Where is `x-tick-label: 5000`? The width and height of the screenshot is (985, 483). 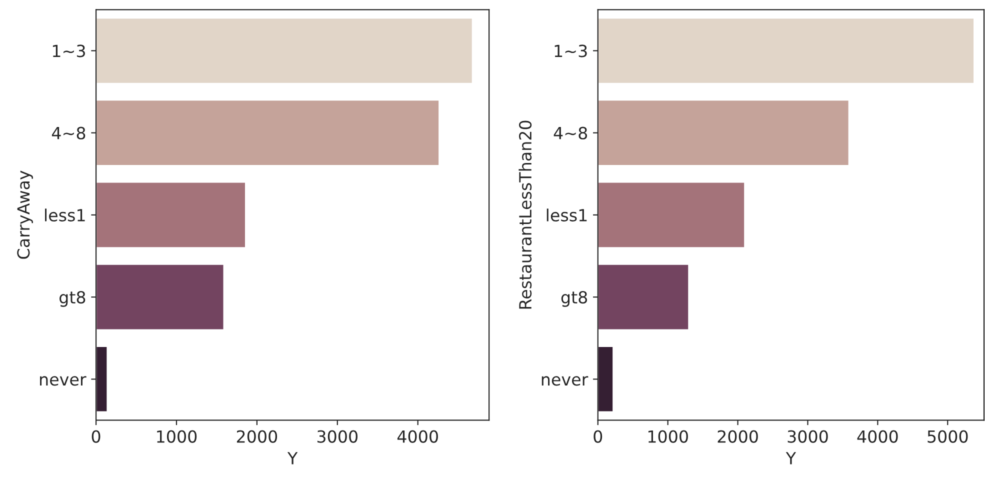 x-tick-label: 5000 is located at coordinates (948, 436).